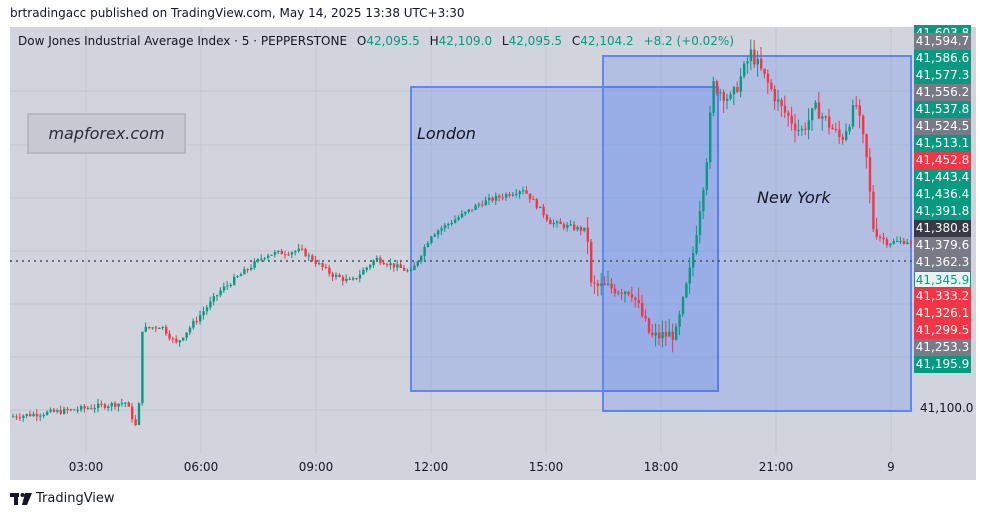 Image resolution: width=989 pixels, height=516 pixels. Describe the element at coordinates (75, 498) in the screenshot. I see `tradingview-brand: TradingView` at that location.